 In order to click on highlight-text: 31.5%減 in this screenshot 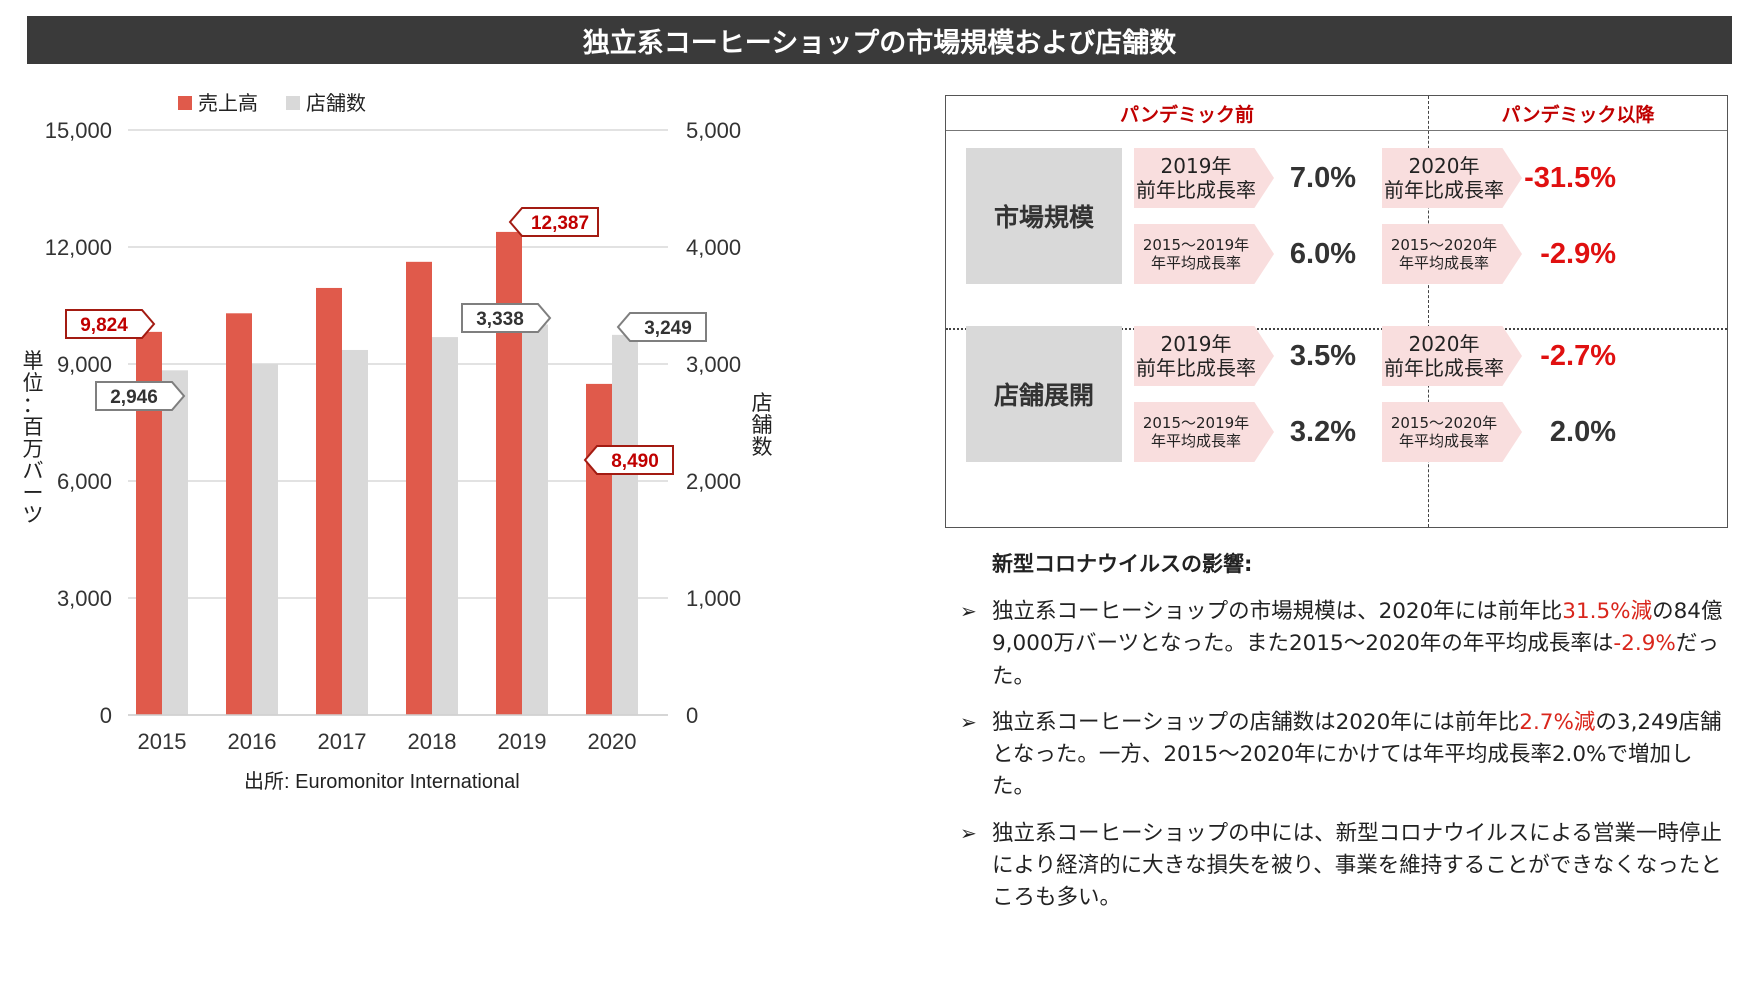, I will do `click(1607, 611)`.